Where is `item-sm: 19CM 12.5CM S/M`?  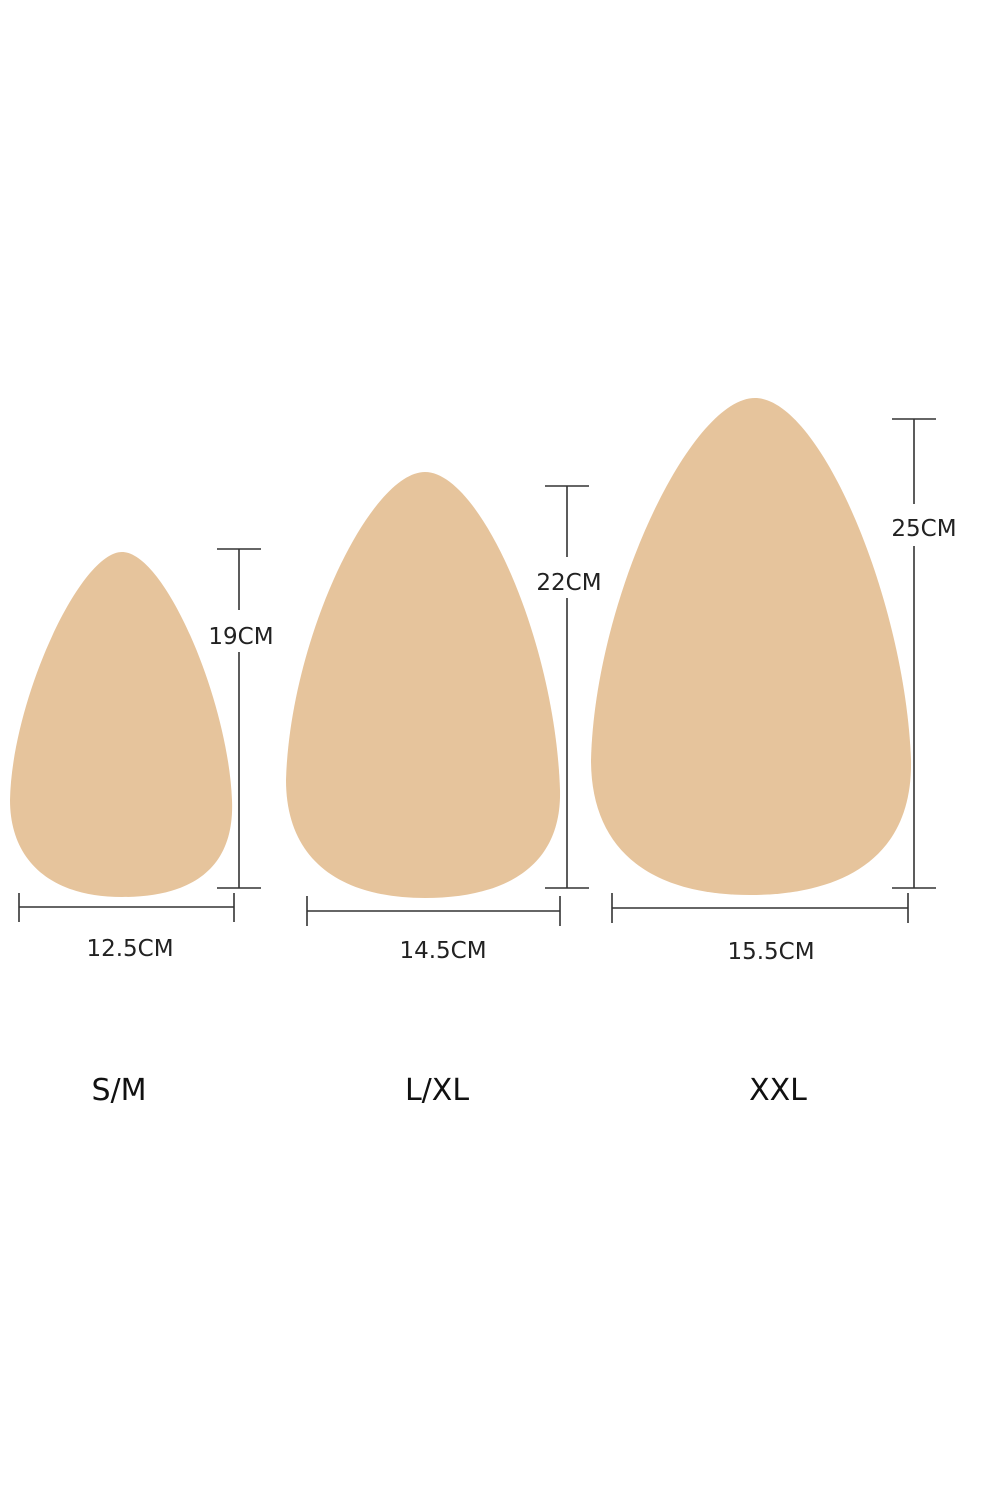
item-sm: 19CM 12.5CM S/M is located at coordinates (142, 828).